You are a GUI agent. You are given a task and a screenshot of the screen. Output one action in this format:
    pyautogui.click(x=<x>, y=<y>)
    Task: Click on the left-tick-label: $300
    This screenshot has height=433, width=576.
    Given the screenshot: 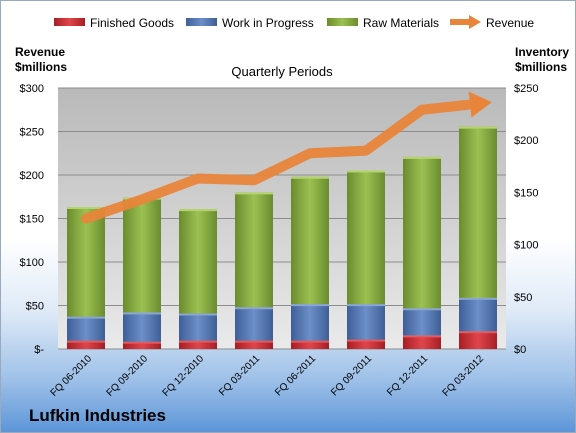 What is the action you would take?
    pyautogui.click(x=32, y=89)
    